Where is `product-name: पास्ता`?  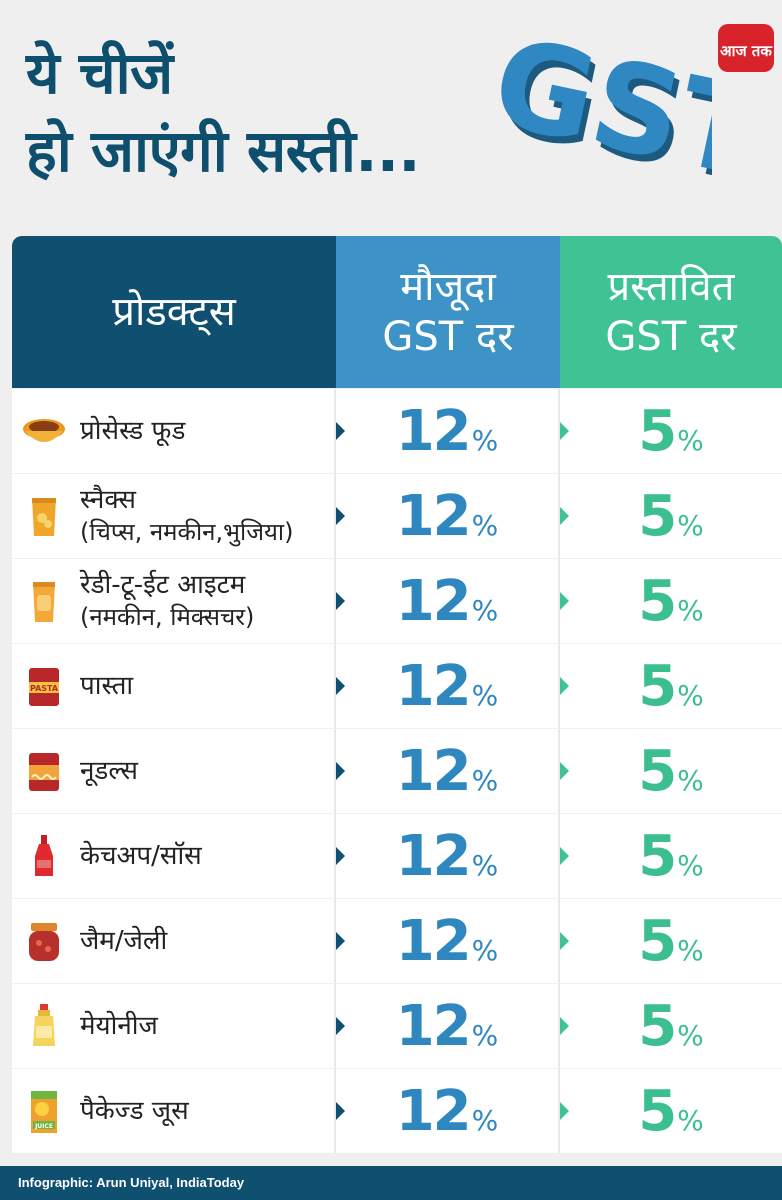
product-name: पास्ता is located at coordinates (106, 686).